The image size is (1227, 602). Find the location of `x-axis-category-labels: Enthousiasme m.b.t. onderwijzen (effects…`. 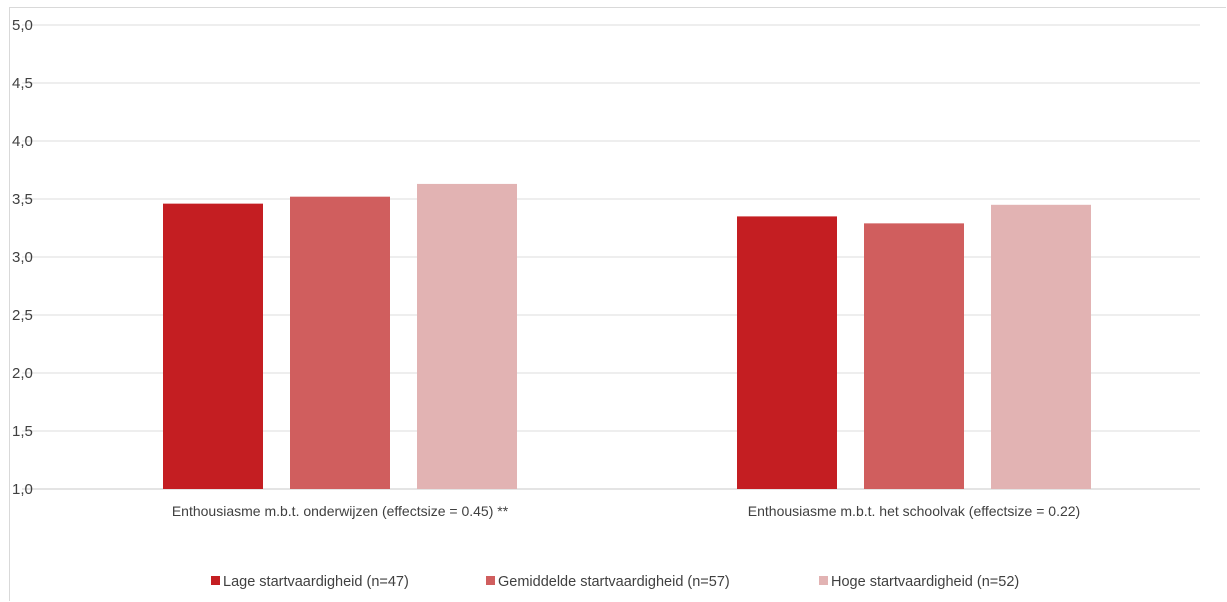

x-axis-category-labels: Enthousiasme m.b.t. onderwijzen (effects… is located at coordinates (626, 511).